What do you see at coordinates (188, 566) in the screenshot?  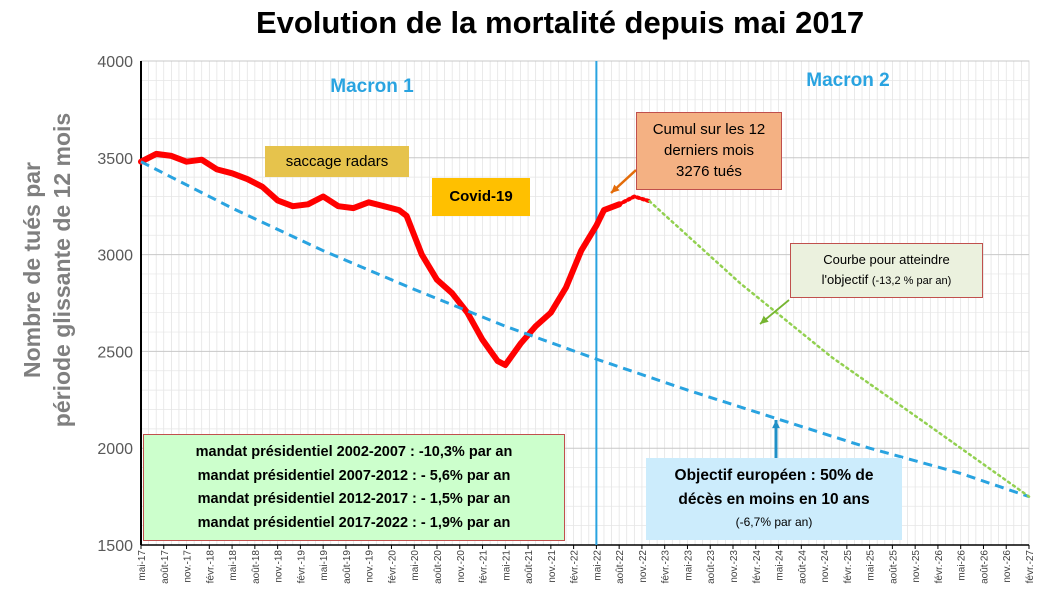 I see `x-tick-label: nov.-17` at bounding box center [188, 566].